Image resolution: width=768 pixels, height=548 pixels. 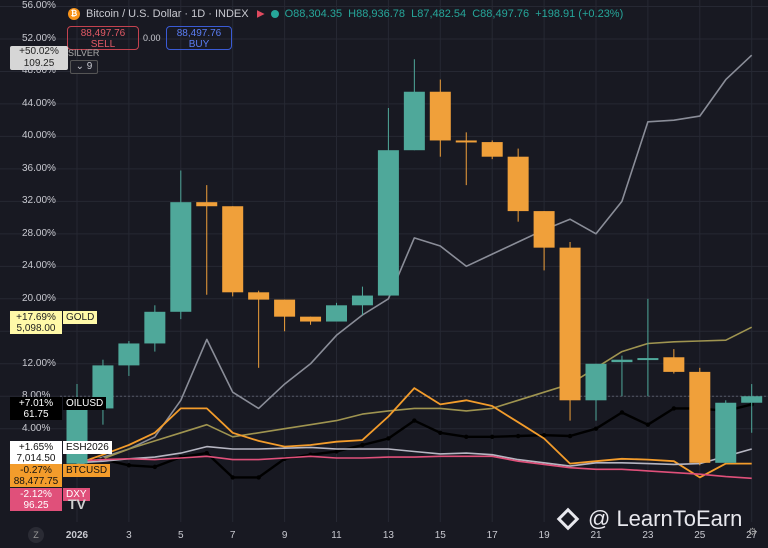 What do you see at coordinates (39, 201) in the screenshot?
I see `y-tick-label: 32.00%` at bounding box center [39, 201].